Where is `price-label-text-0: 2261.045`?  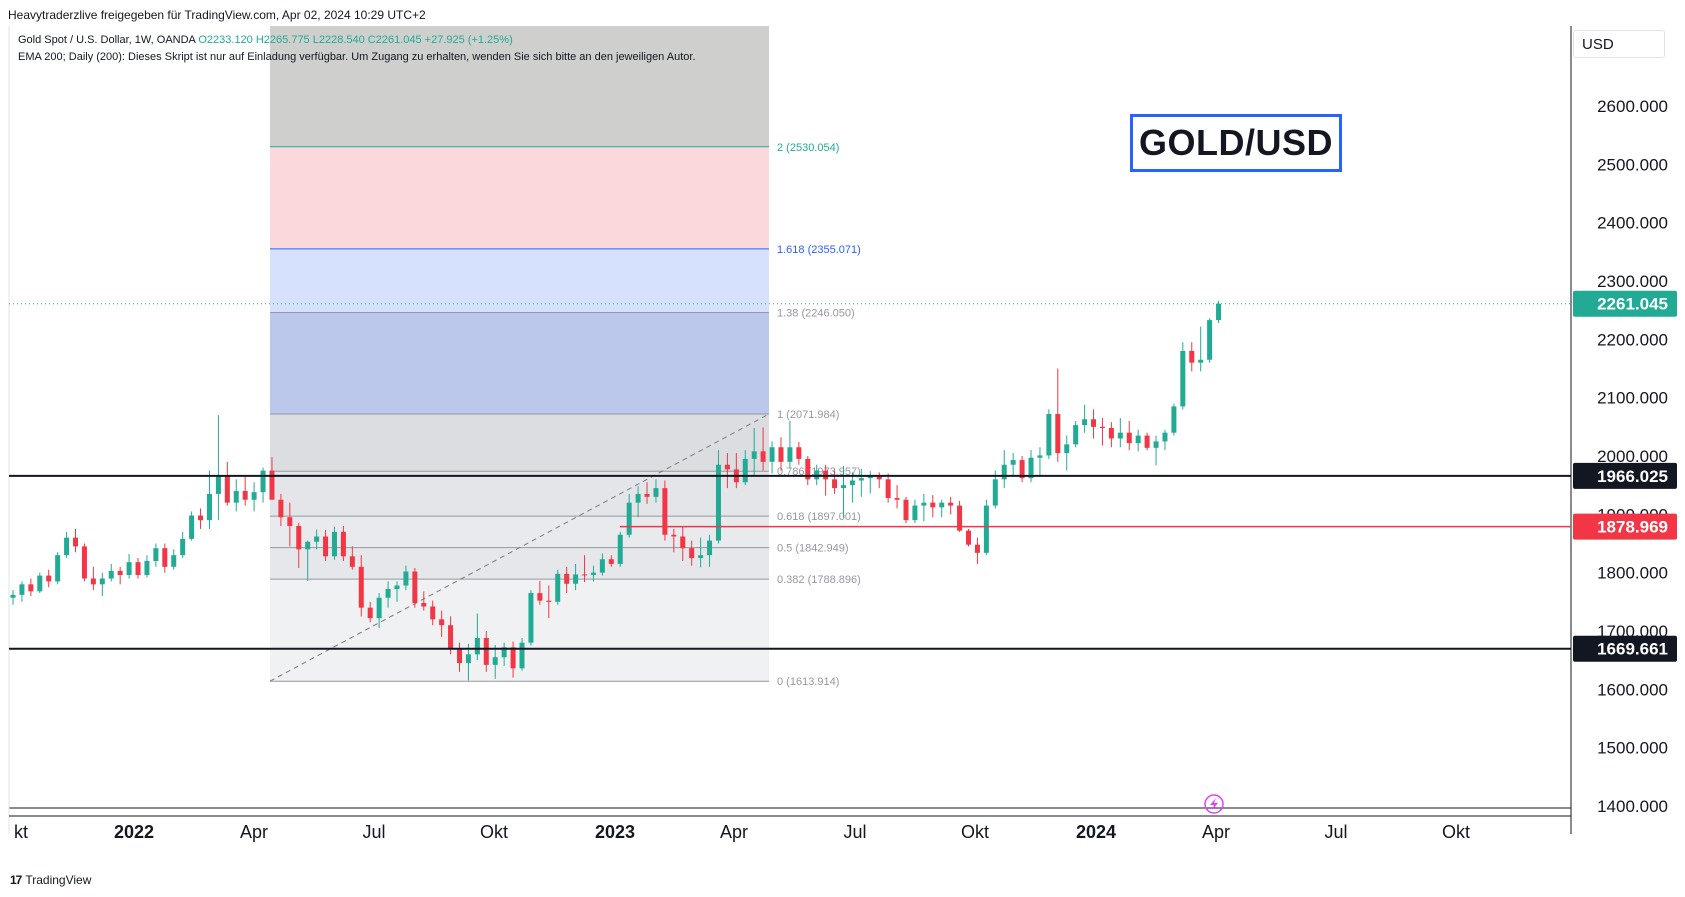 price-label-text-0: 2261.045 is located at coordinates (1632, 304).